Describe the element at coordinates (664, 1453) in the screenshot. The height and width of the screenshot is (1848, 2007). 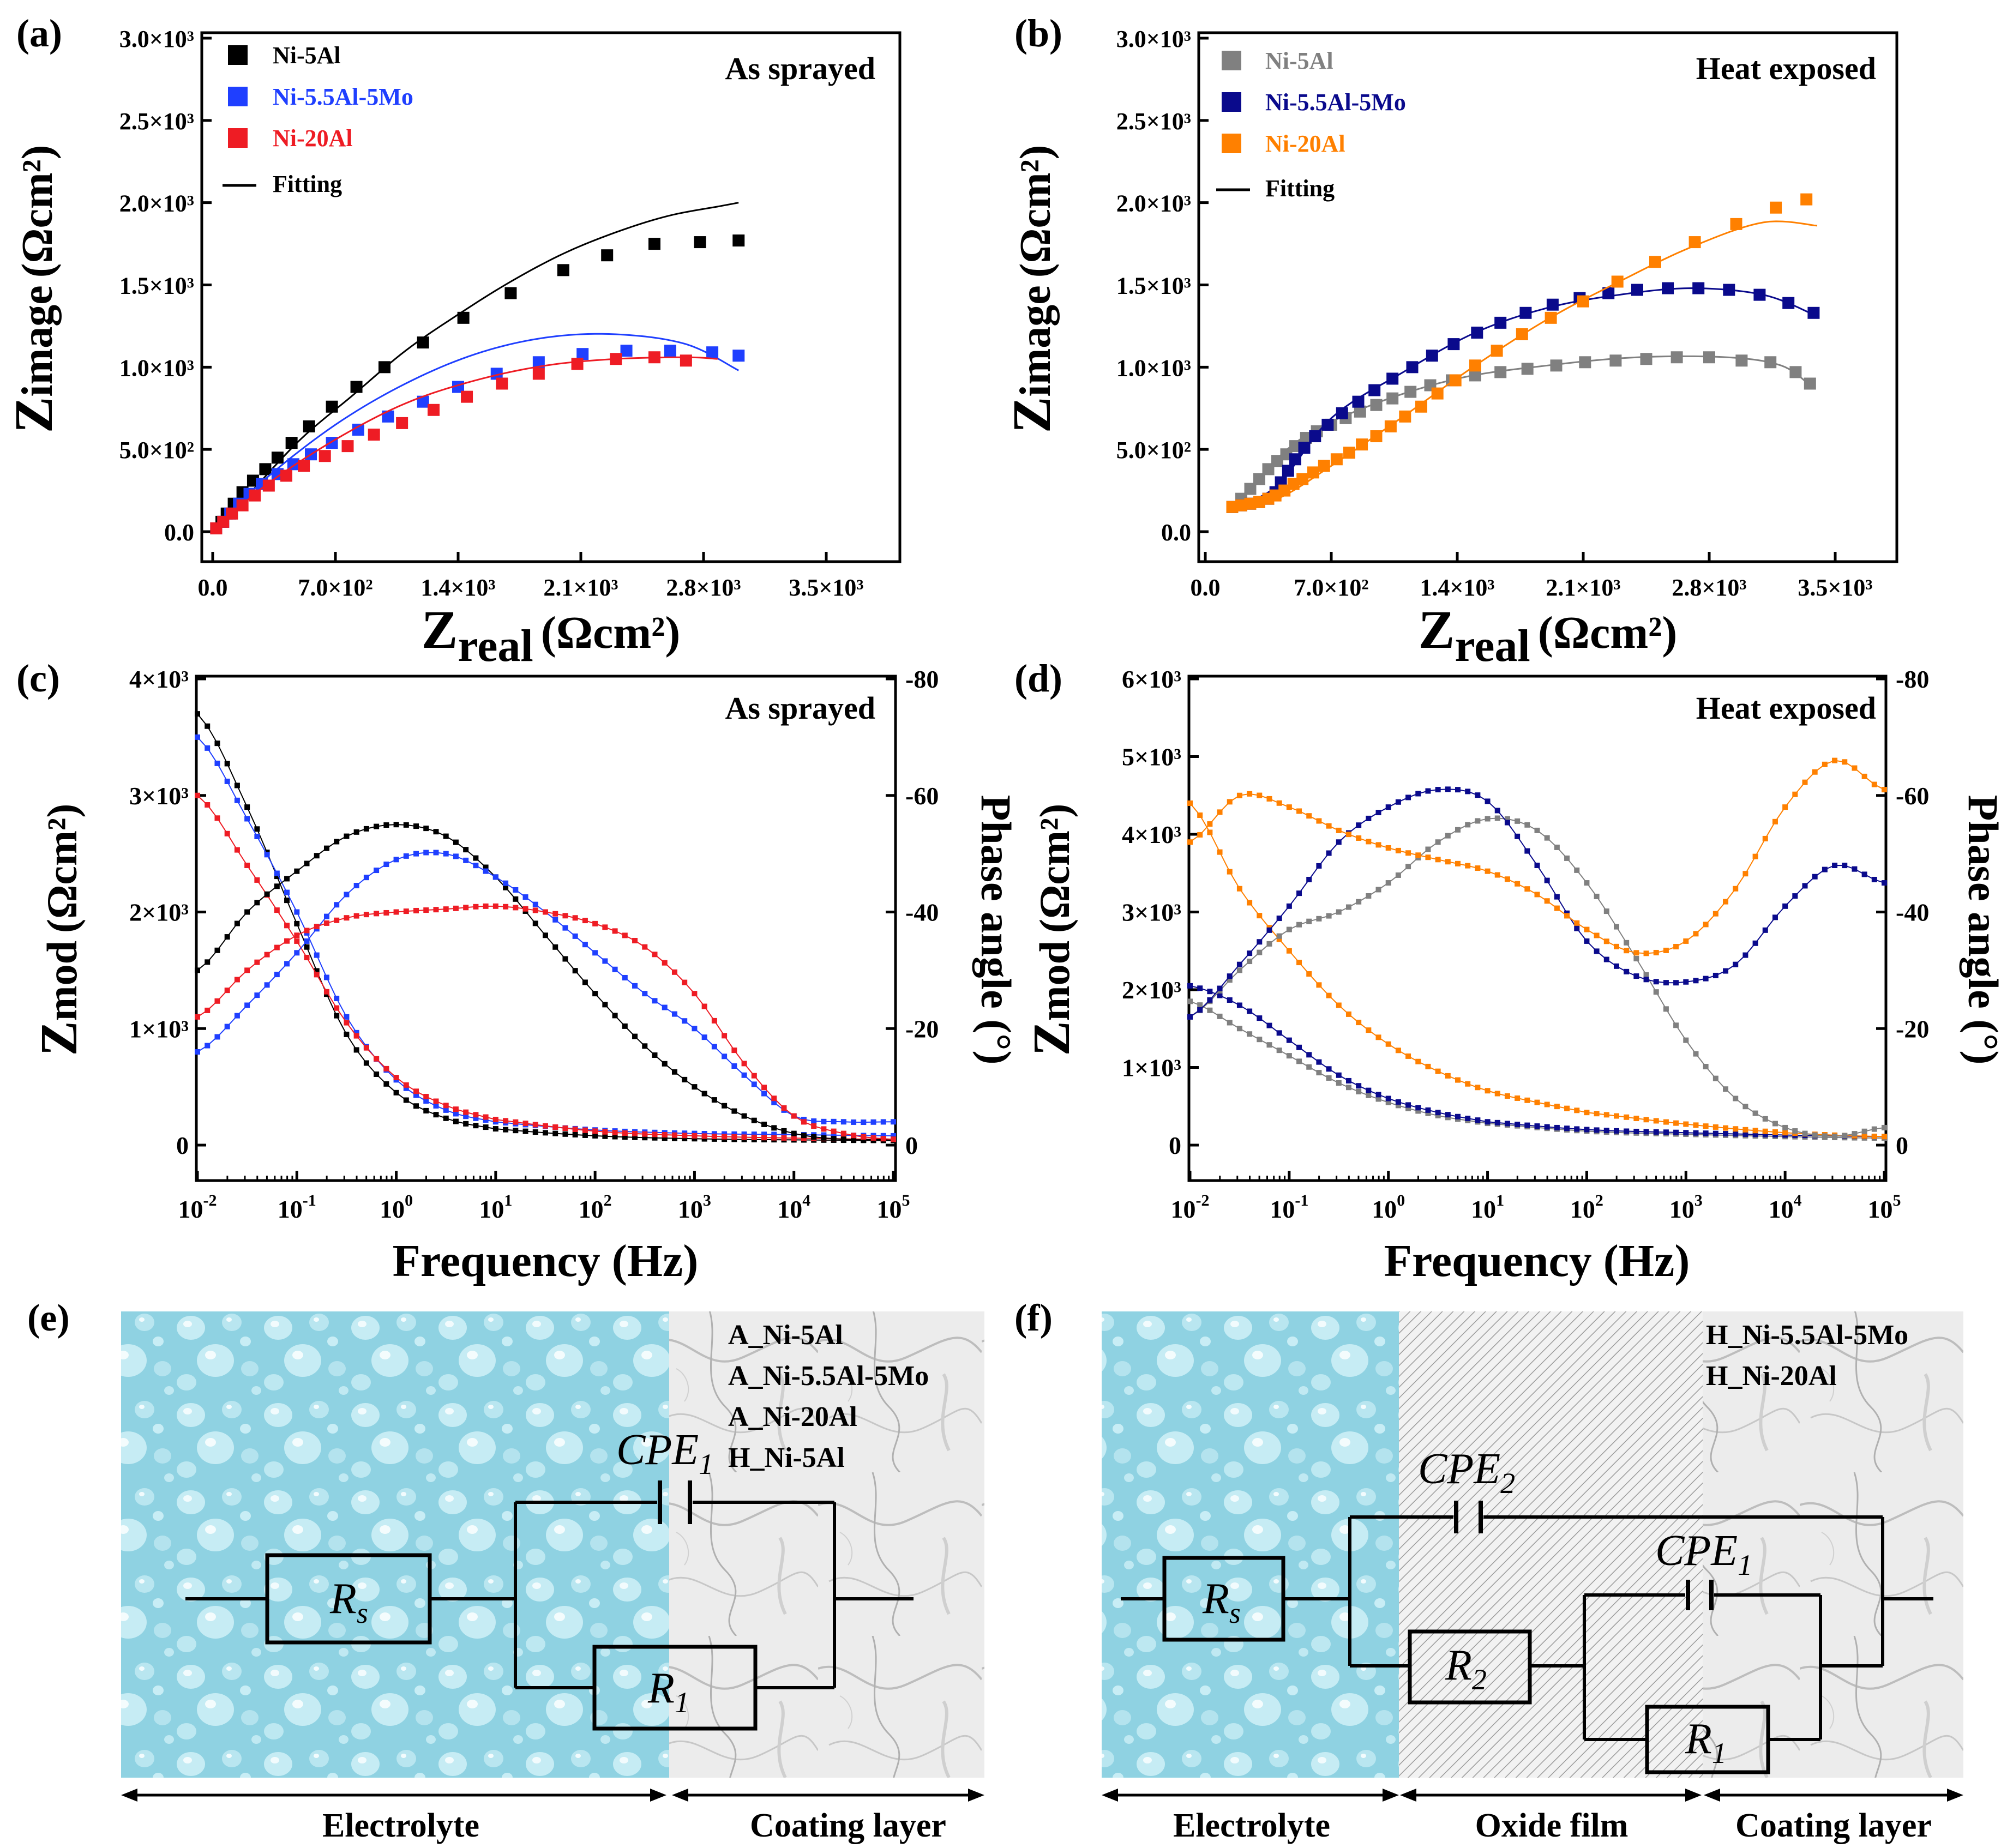
I see `cpe1-label-e: CPE1` at that location.